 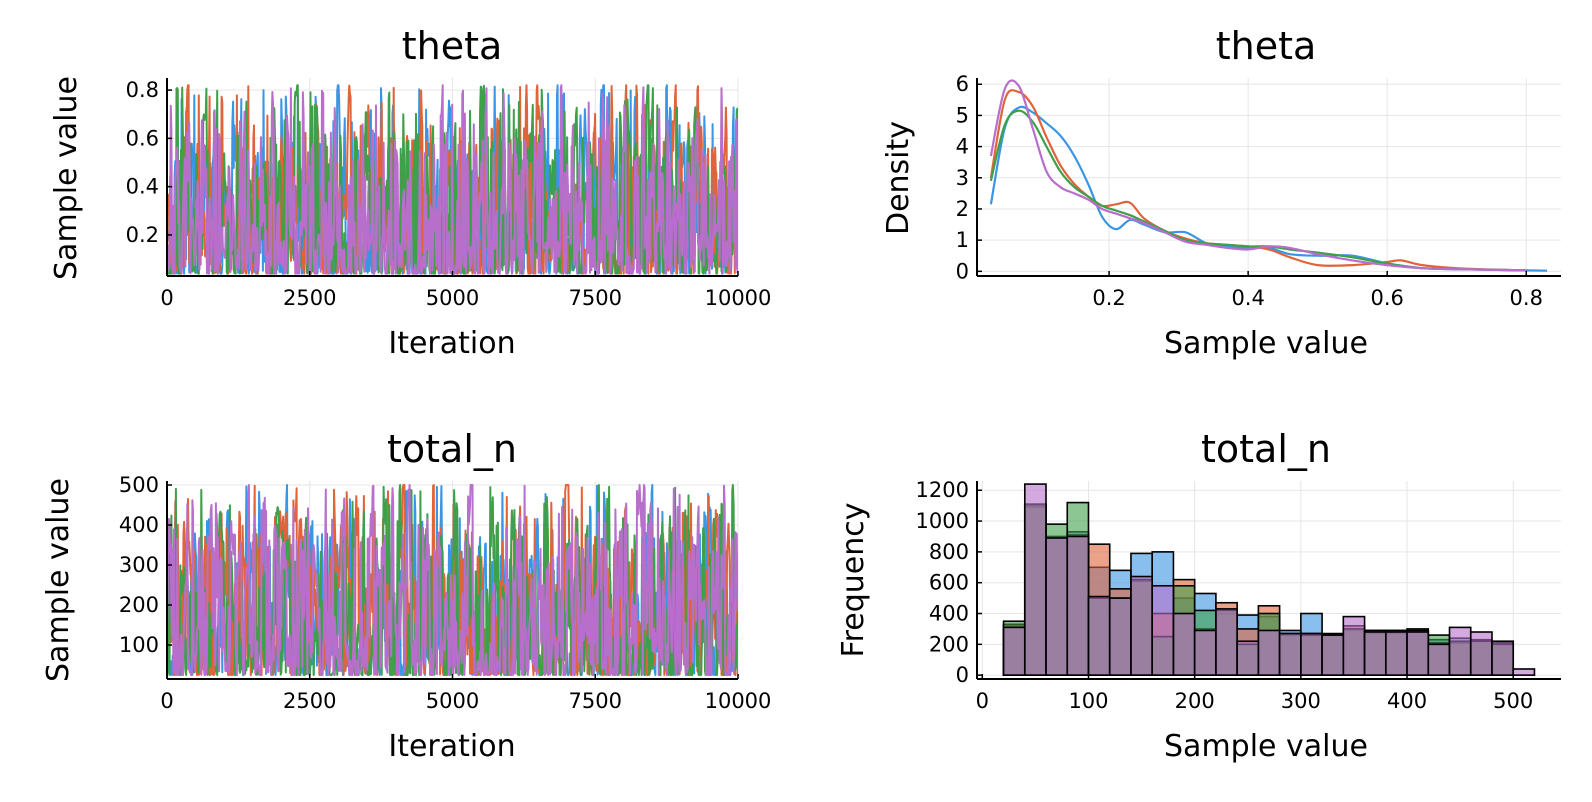 What do you see at coordinates (949, 644) in the screenshot?
I see `total-n-histogram-ytick-label-1: 200` at bounding box center [949, 644].